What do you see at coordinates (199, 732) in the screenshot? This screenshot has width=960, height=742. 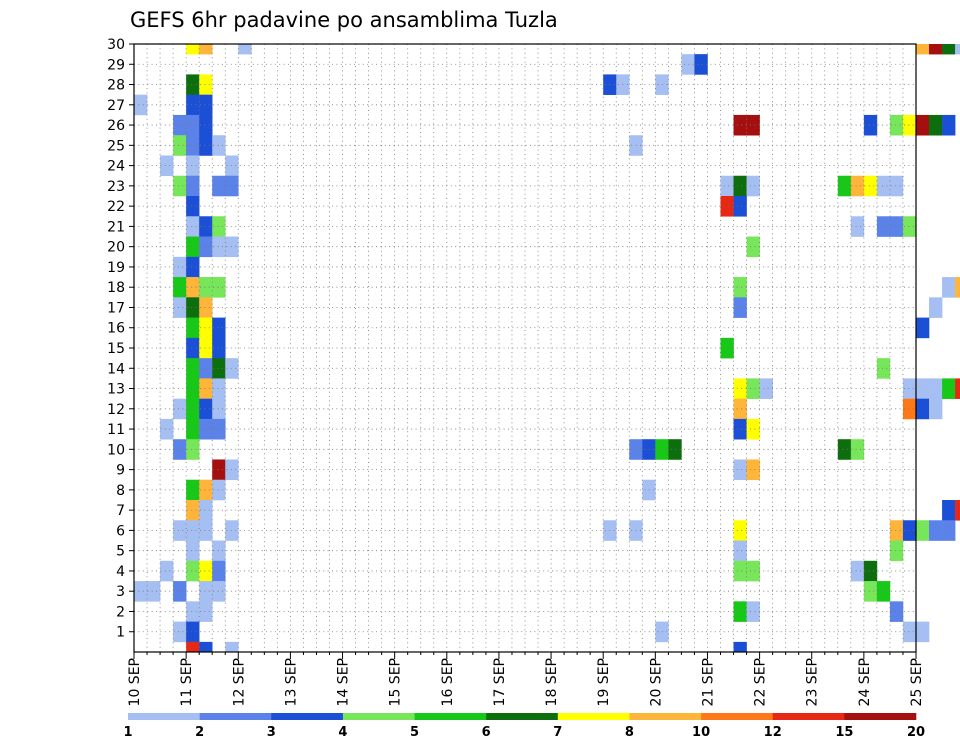 I see `colorbar-label: 2` at bounding box center [199, 732].